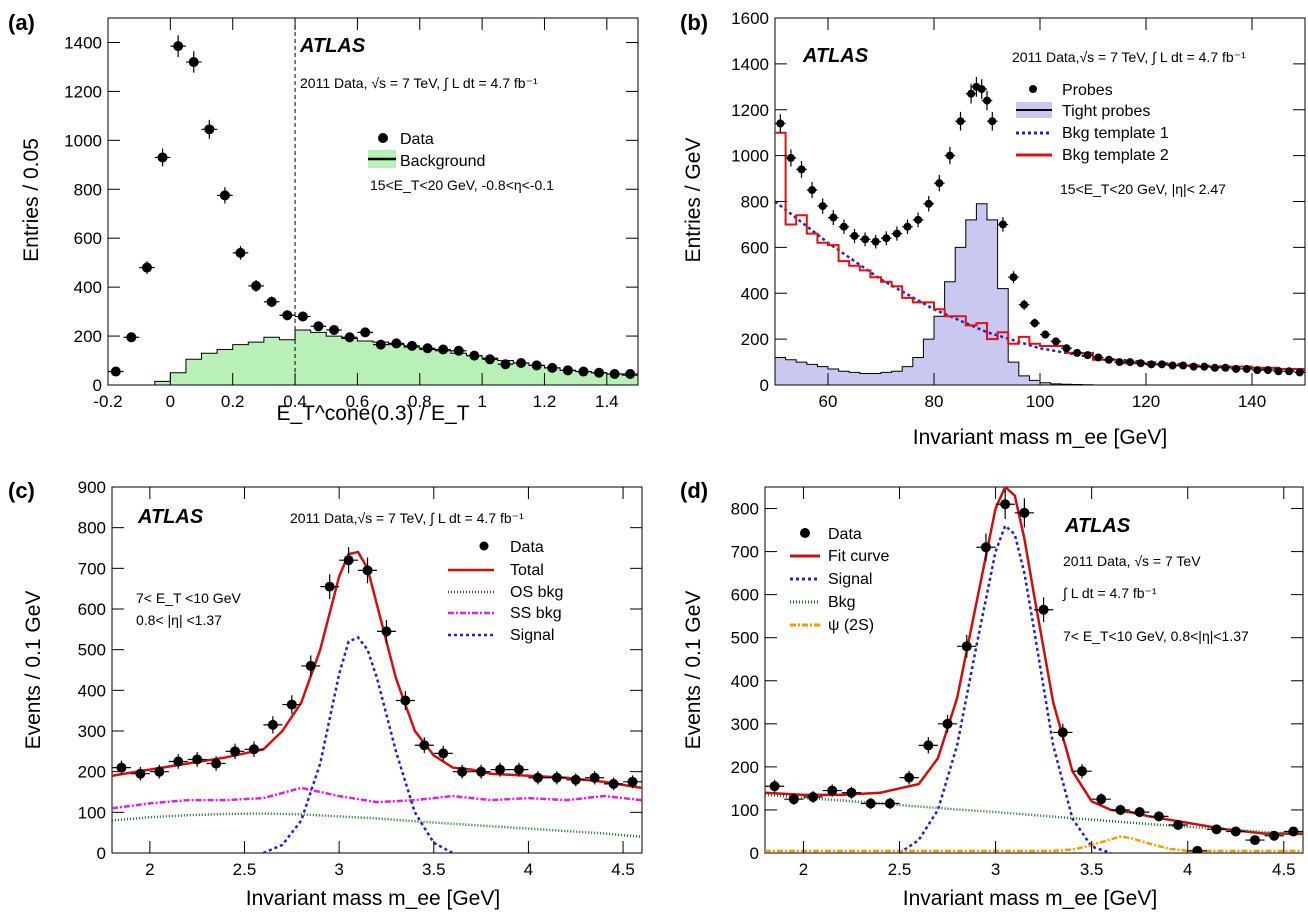 This screenshot has height=915, width=1308. I want to click on panel-c-lumi: 2011 Data,√s = 7 TeV, ∫ L dt = 4.7 fb⁻¹, so click(407, 518).